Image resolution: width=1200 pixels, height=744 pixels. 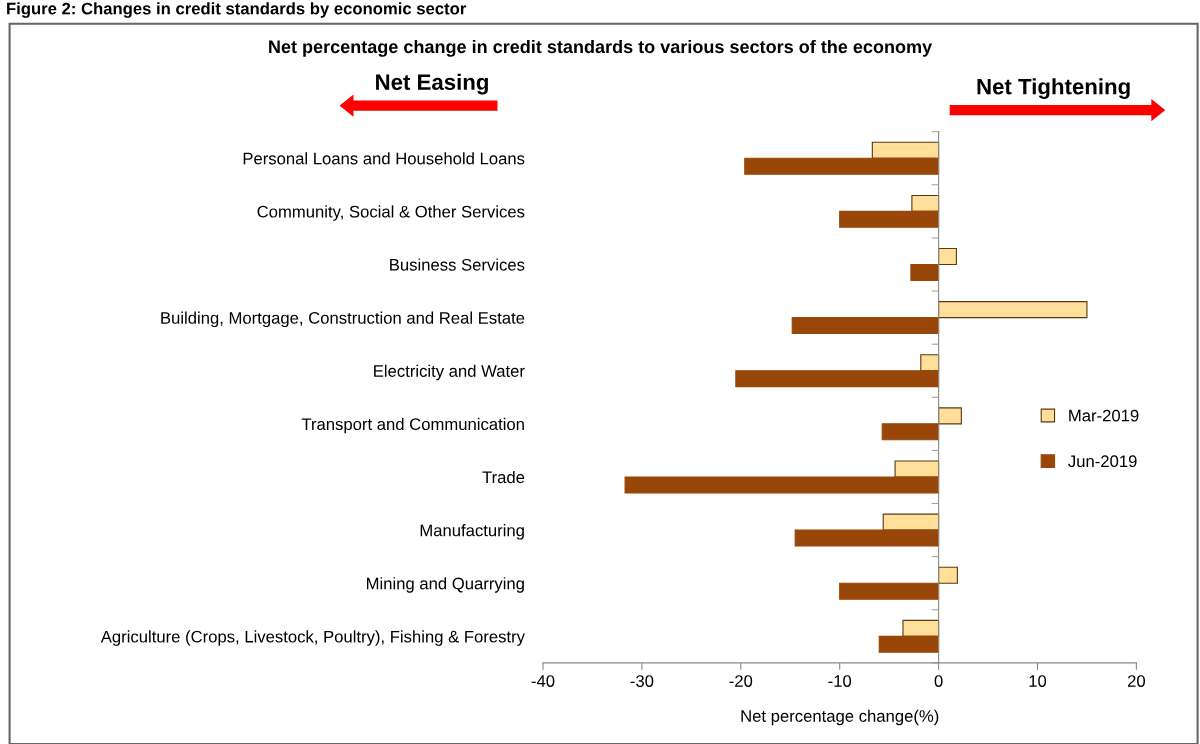 What do you see at coordinates (449, 372) in the screenshot?
I see `y-tick-label: Electricity and Water` at bounding box center [449, 372].